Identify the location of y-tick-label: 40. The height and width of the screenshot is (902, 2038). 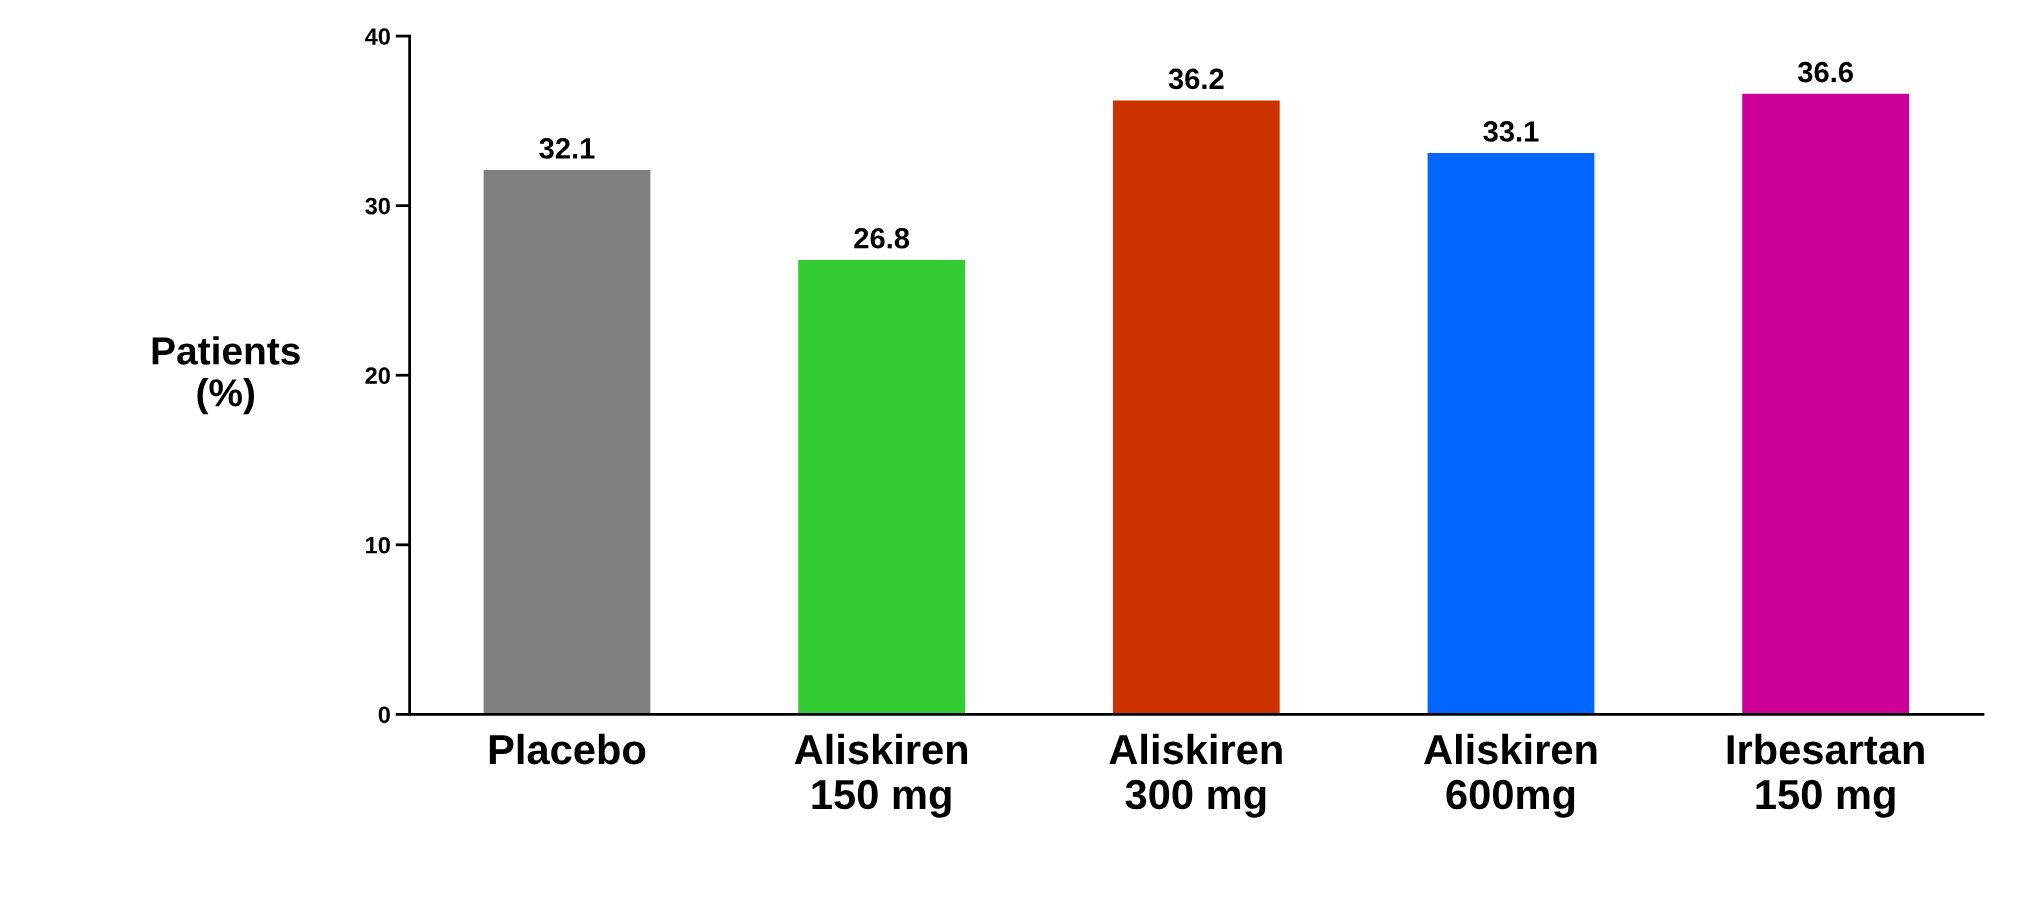
(377, 36).